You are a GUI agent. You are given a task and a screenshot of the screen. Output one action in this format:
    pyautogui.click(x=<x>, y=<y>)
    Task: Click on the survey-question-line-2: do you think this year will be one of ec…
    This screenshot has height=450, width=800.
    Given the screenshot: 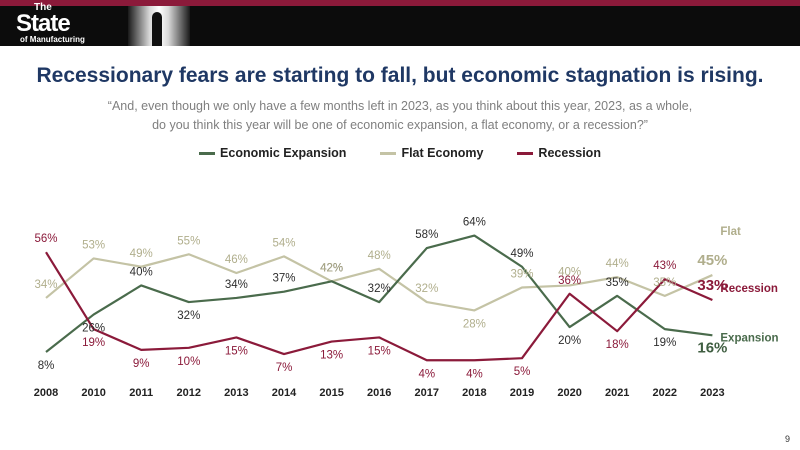 What is the action you would take?
    pyautogui.click(x=400, y=125)
    